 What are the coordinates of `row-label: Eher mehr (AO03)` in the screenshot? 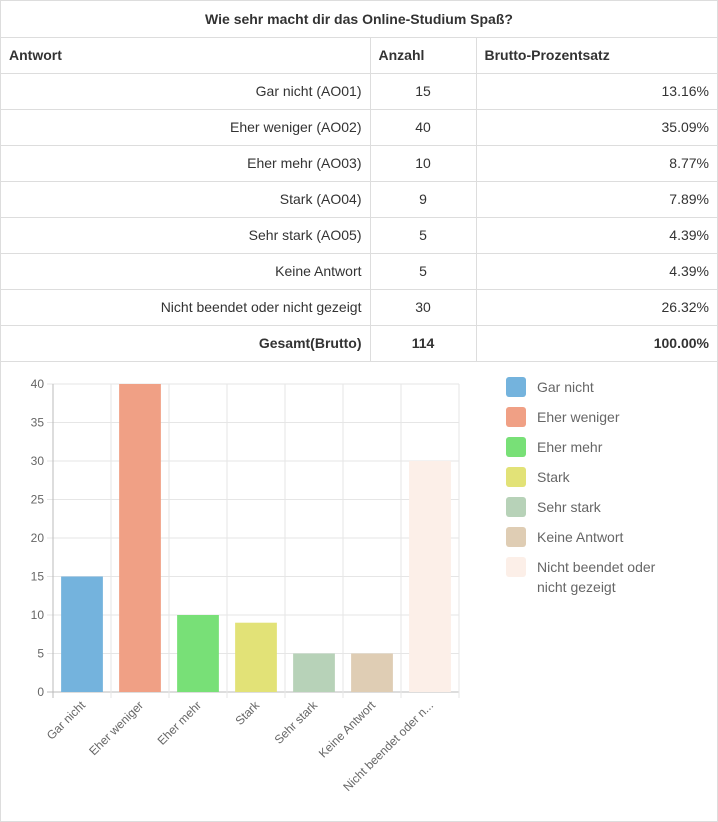 It's located at (185, 163).